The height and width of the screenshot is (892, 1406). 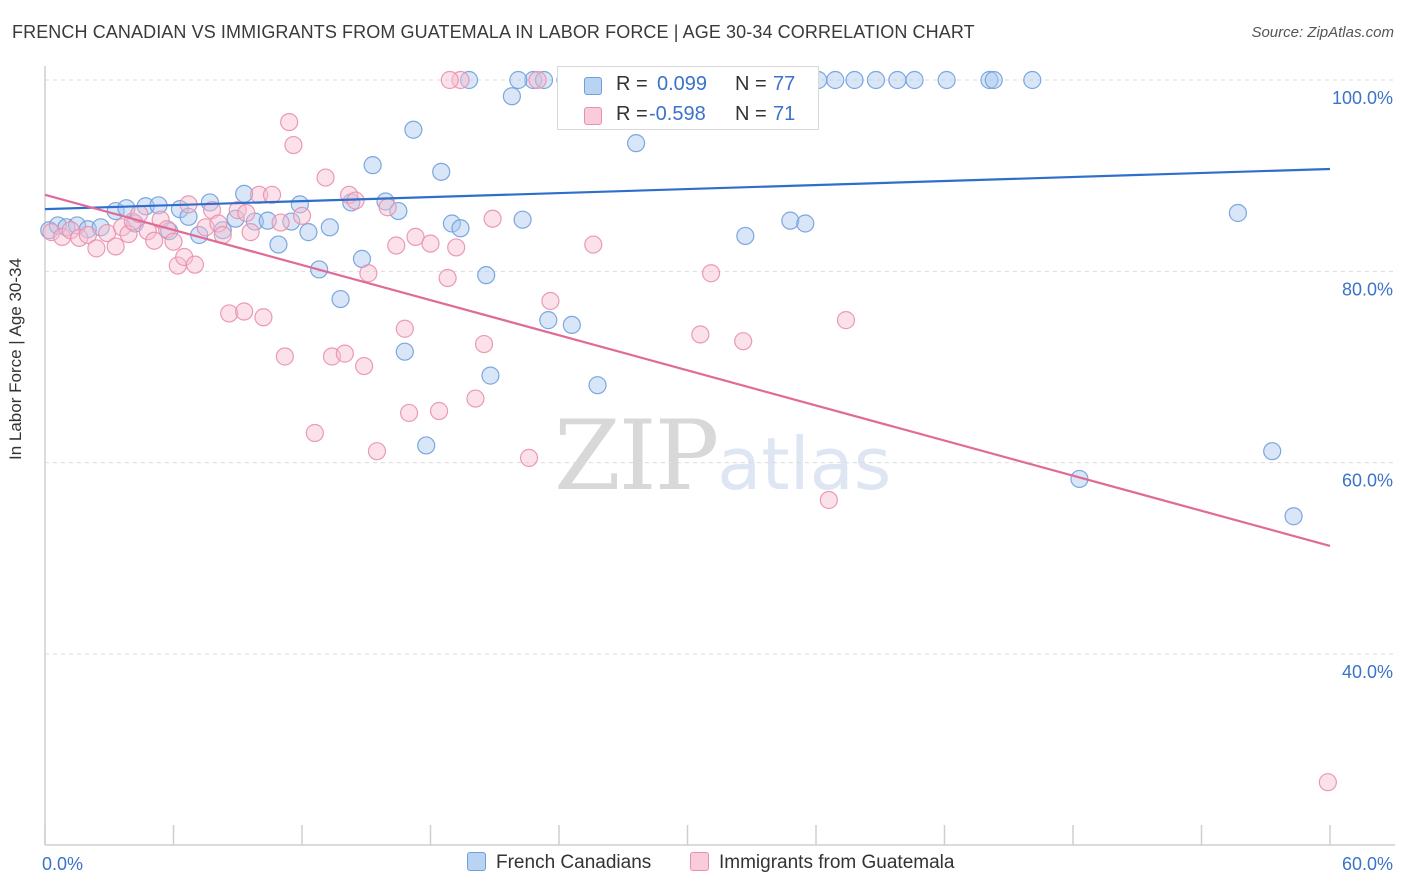 What do you see at coordinates (688, 116) in the screenshot?
I see `legend-row-immigrants-from-guatemala: R = -0.598 N = 71` at bounding box center [688, 116].